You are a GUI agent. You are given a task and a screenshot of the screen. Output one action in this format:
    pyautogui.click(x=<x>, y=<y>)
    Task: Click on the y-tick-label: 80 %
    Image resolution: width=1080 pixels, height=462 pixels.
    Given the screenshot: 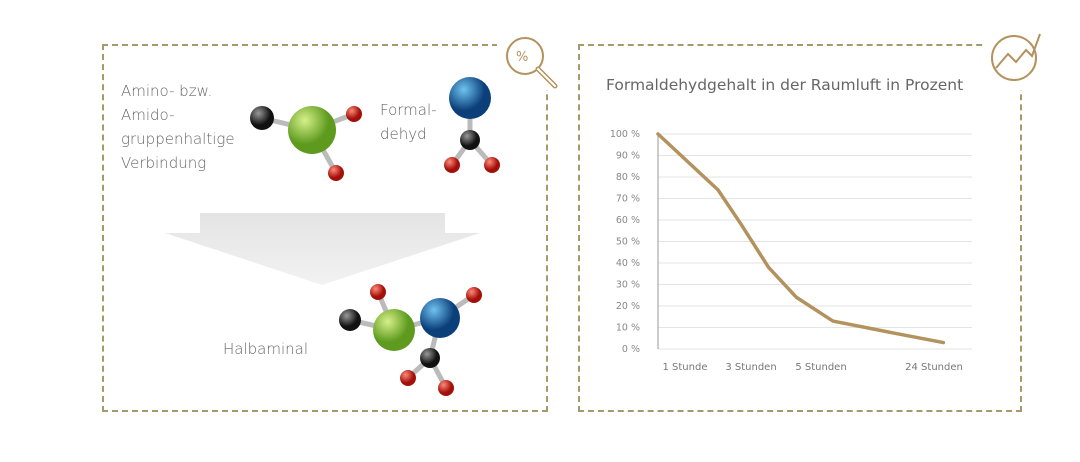 What is the action you would take?
    pyautogui.click(x=628, y=177)
    